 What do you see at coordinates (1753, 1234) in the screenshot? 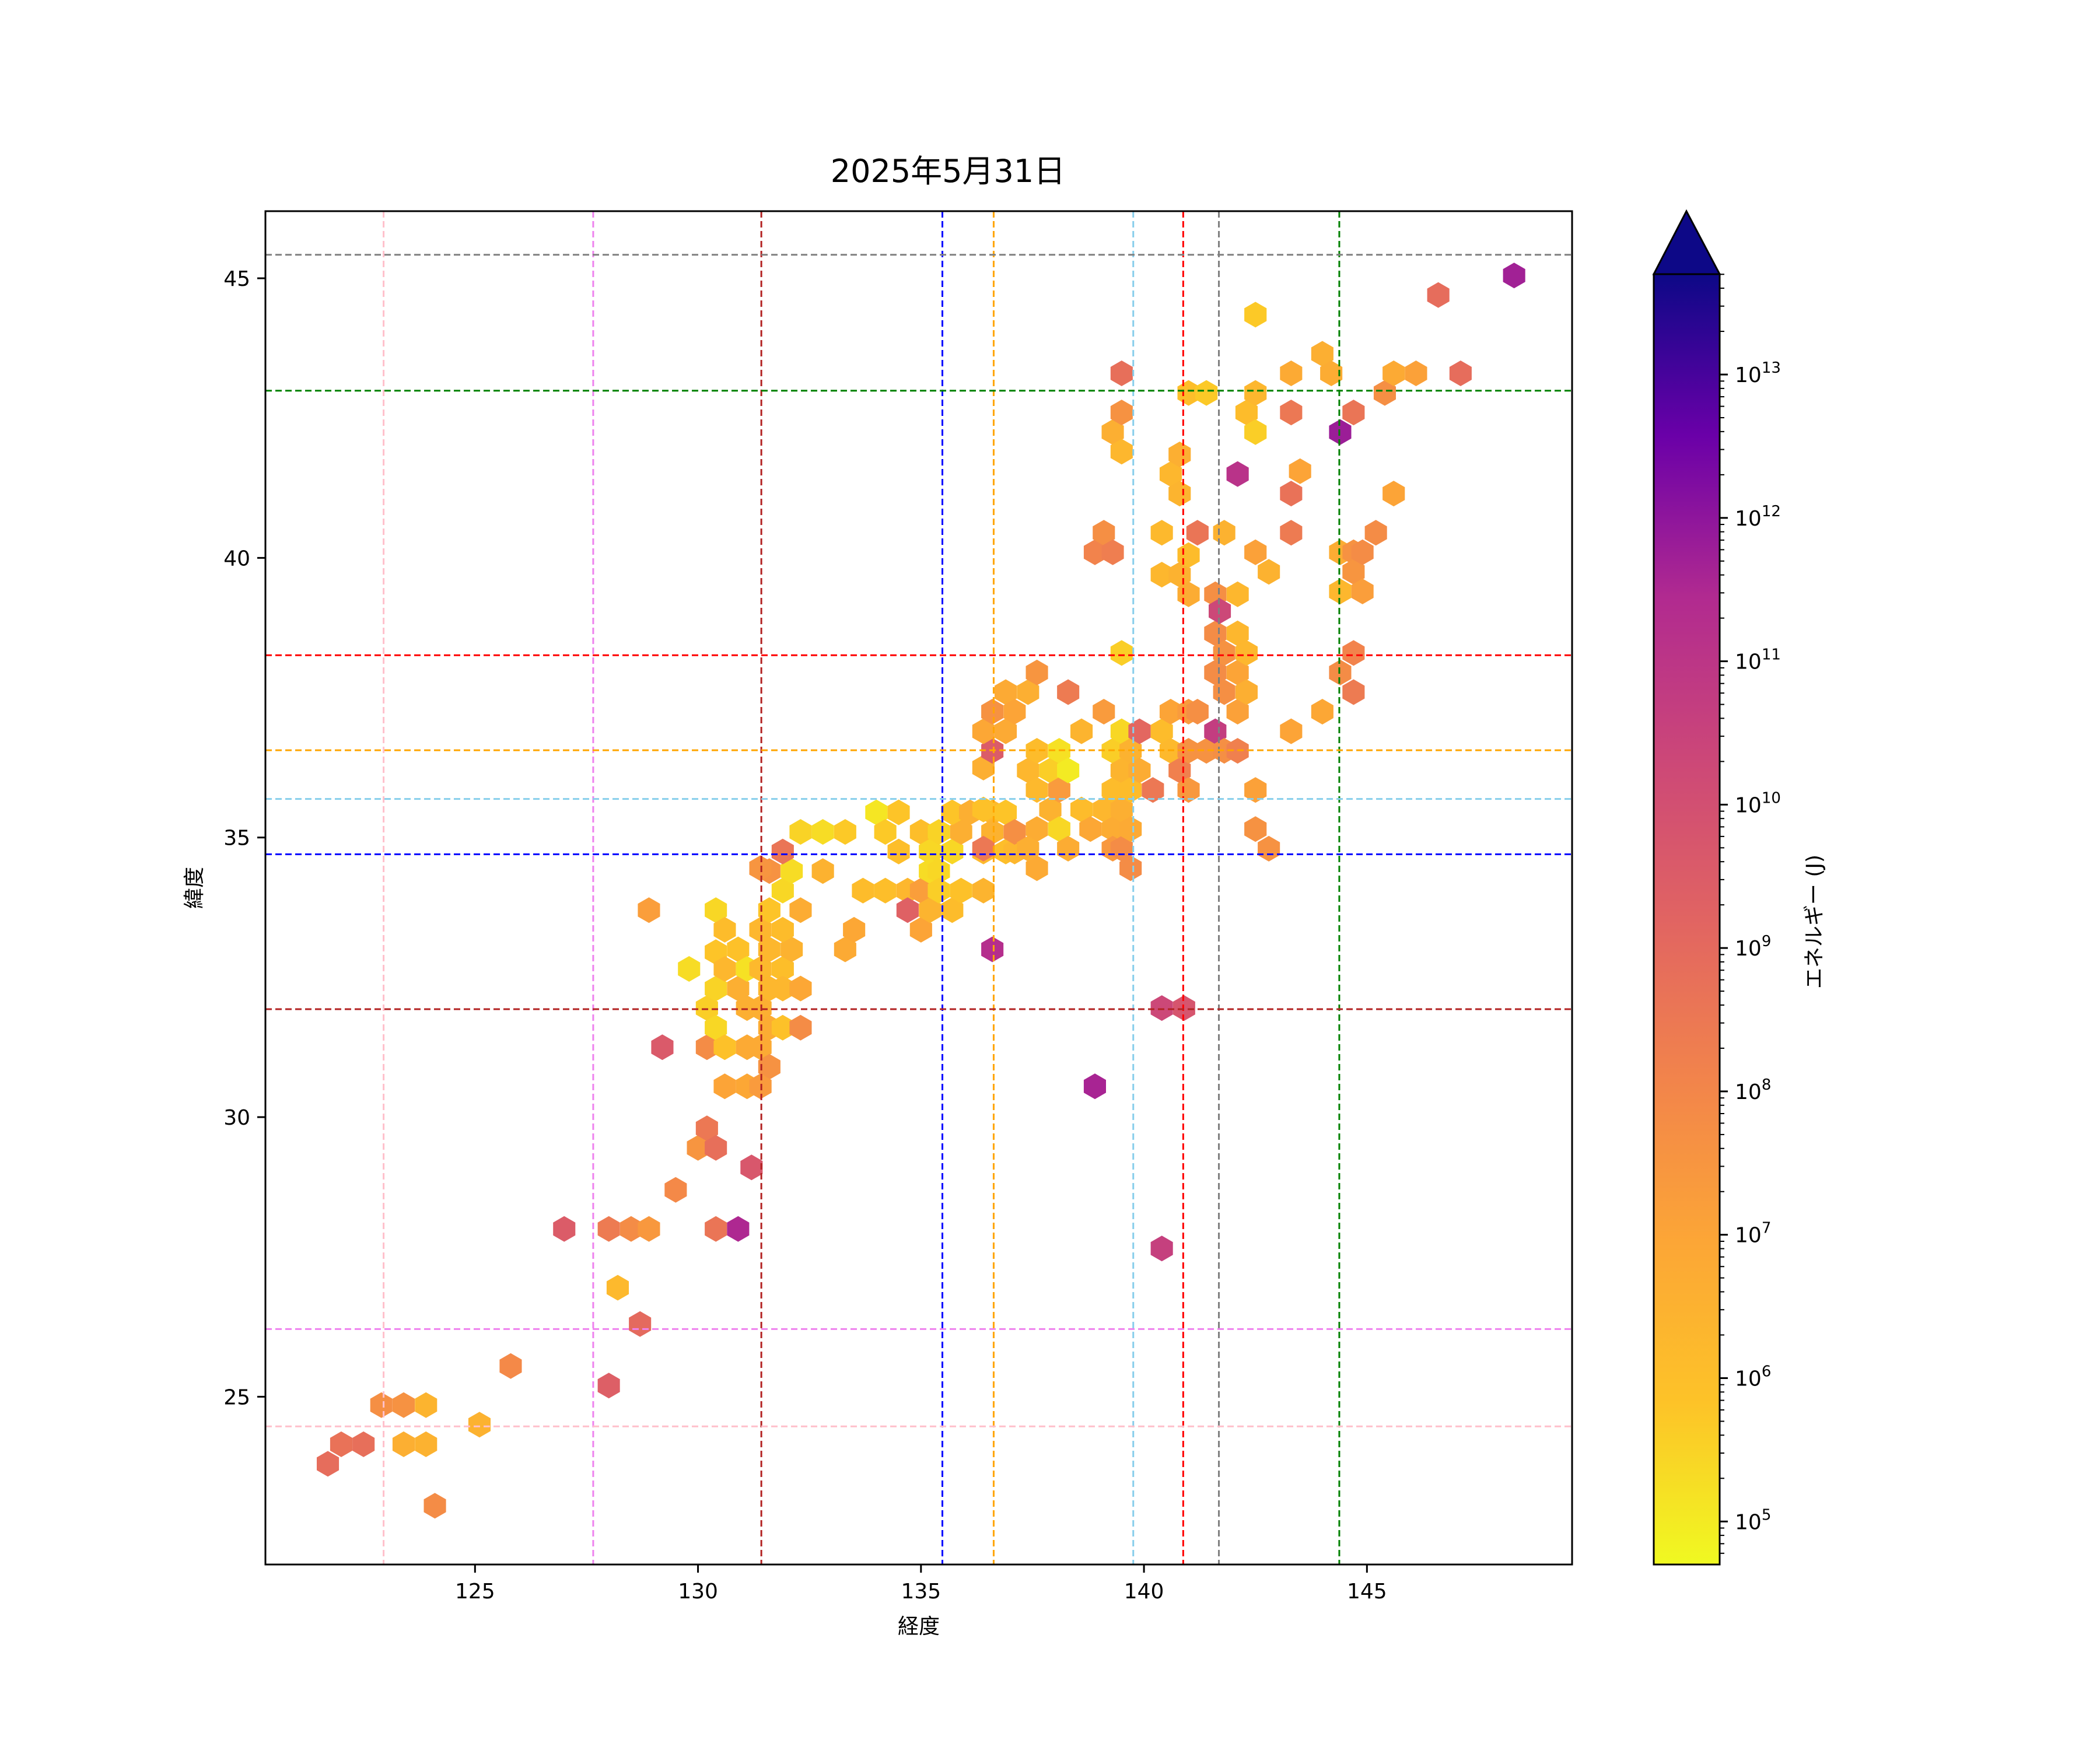
I see `colorbar-tick-label: 10⁷` at bounding box center [1753, 1234].